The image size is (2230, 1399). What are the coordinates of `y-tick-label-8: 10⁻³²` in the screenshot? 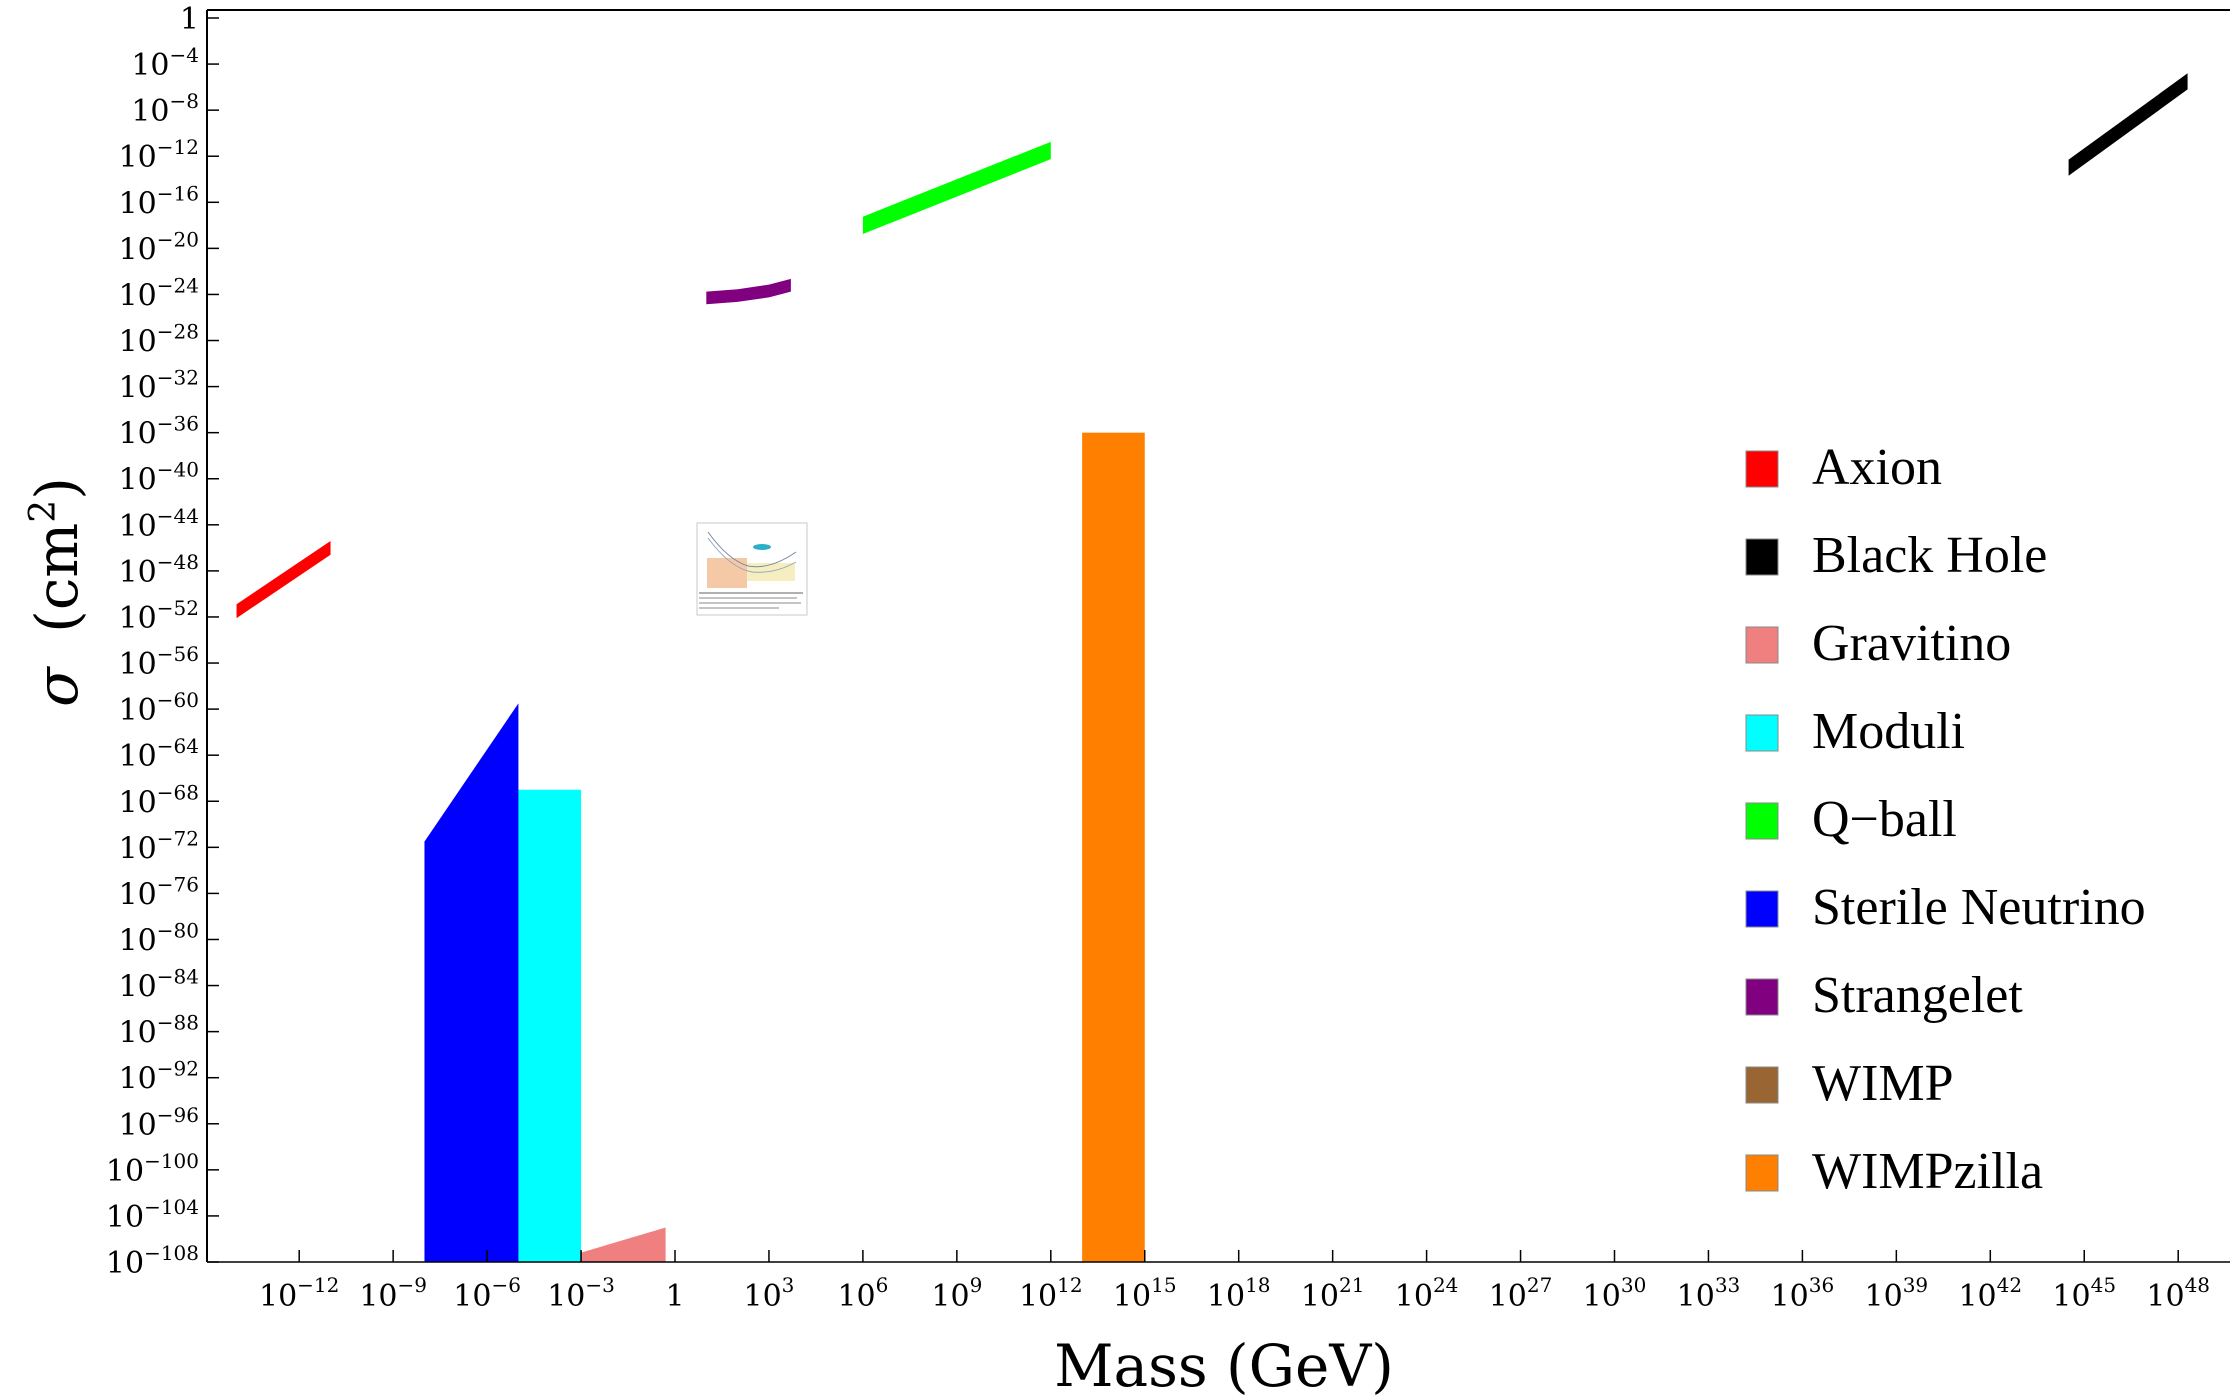 It's located at (159, 386).